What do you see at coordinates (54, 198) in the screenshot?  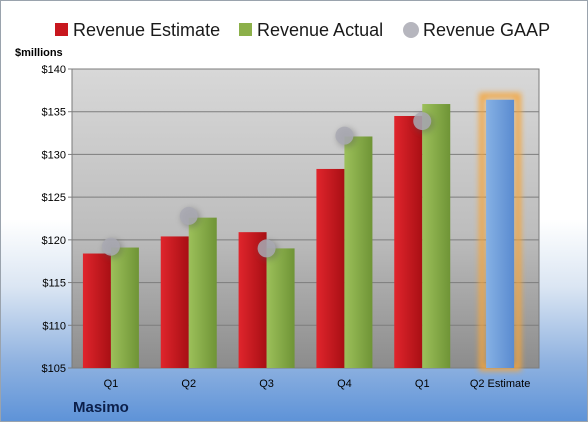 I see `y-tick-label: $125` at bounding box center [54, 198].